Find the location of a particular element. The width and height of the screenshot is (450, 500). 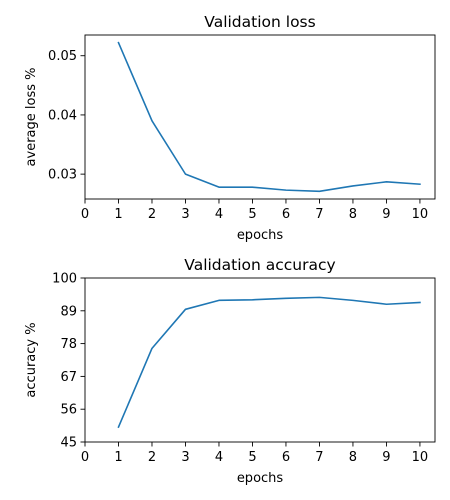

accuracy-x-tick-label: 7 is located at coordinates (319, 457).